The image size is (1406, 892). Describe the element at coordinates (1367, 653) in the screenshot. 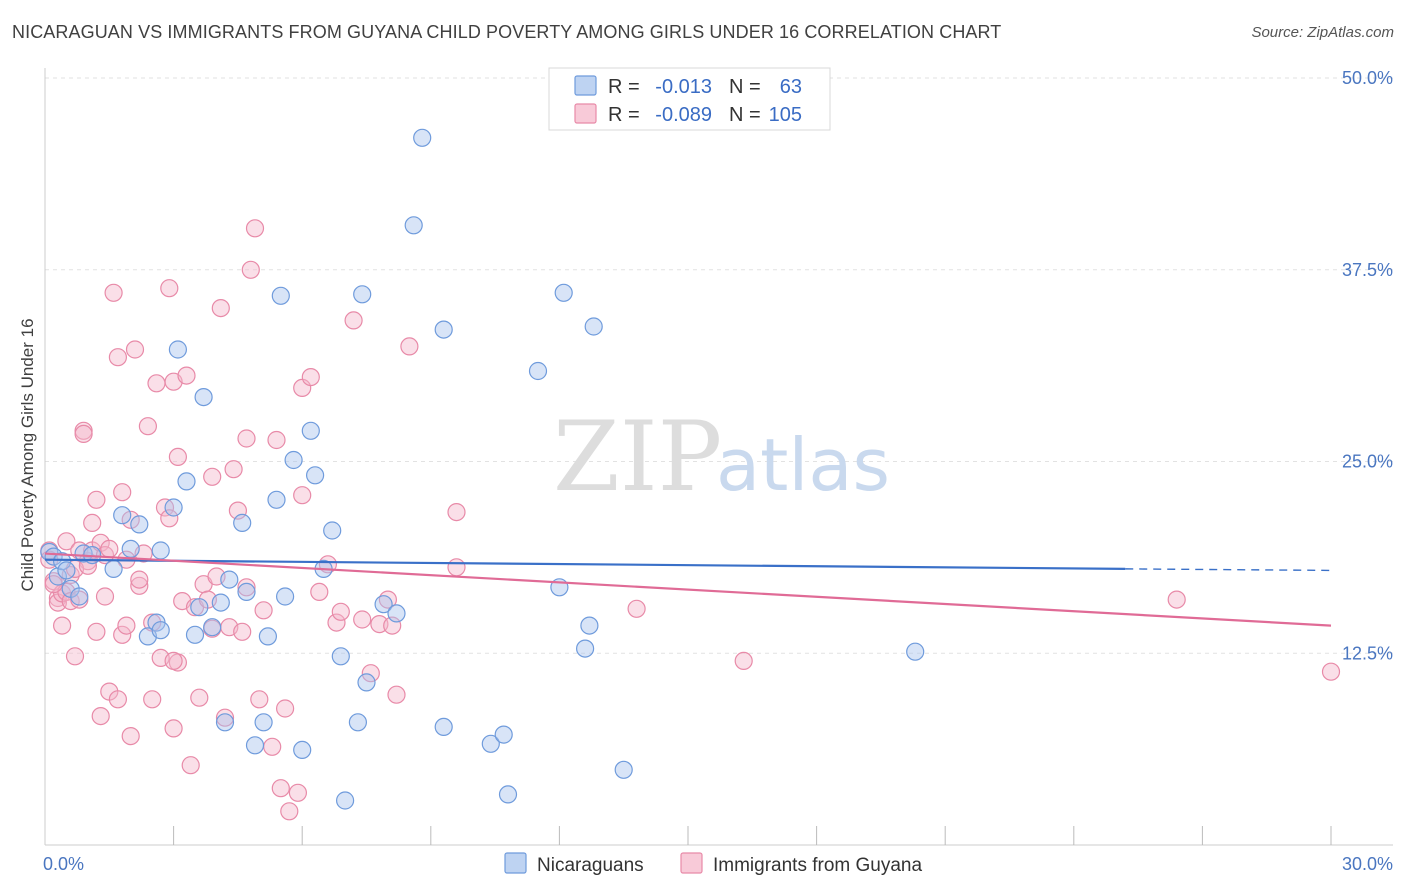

I see `y-tick-label-0: 12.5%` at that location.